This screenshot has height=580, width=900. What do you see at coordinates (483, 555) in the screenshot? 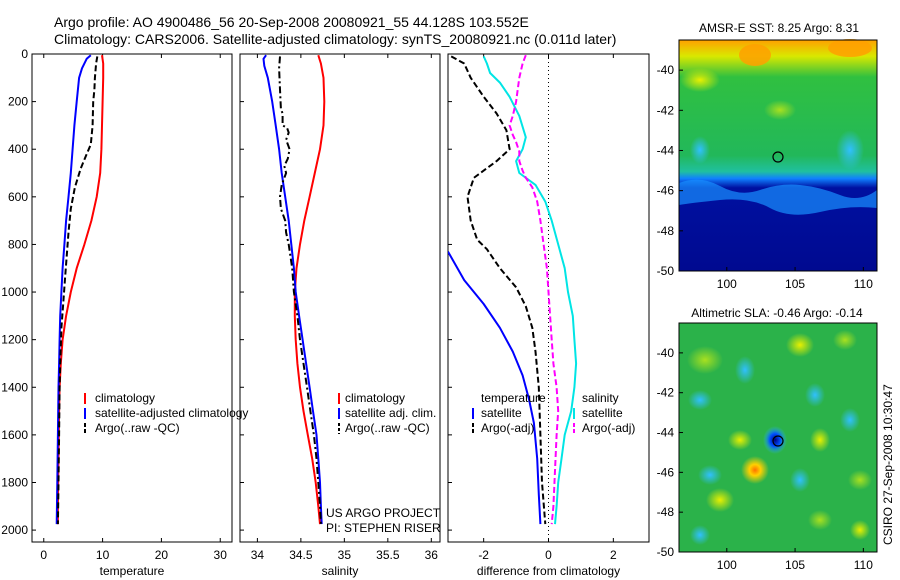
I see `x-tick-label: -2` at bounding box center [483, 555].